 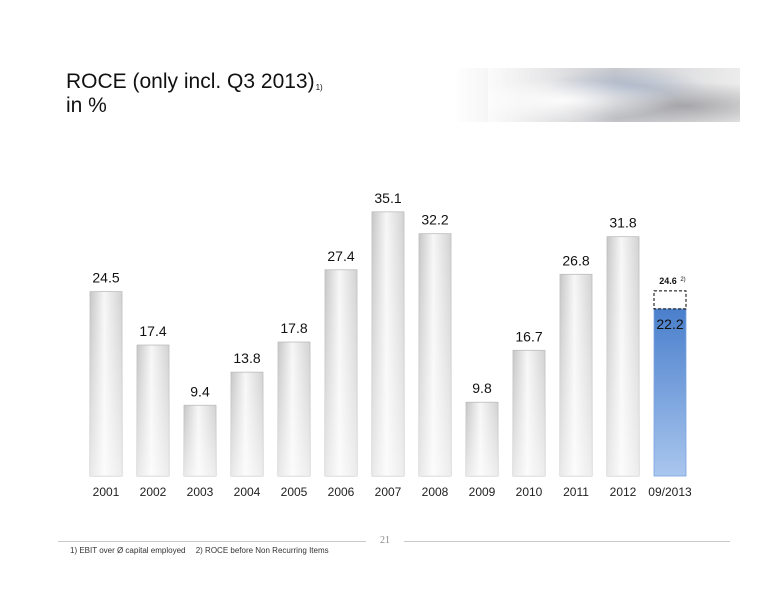 I want to click on header-photo, so click(x=614, y=95).